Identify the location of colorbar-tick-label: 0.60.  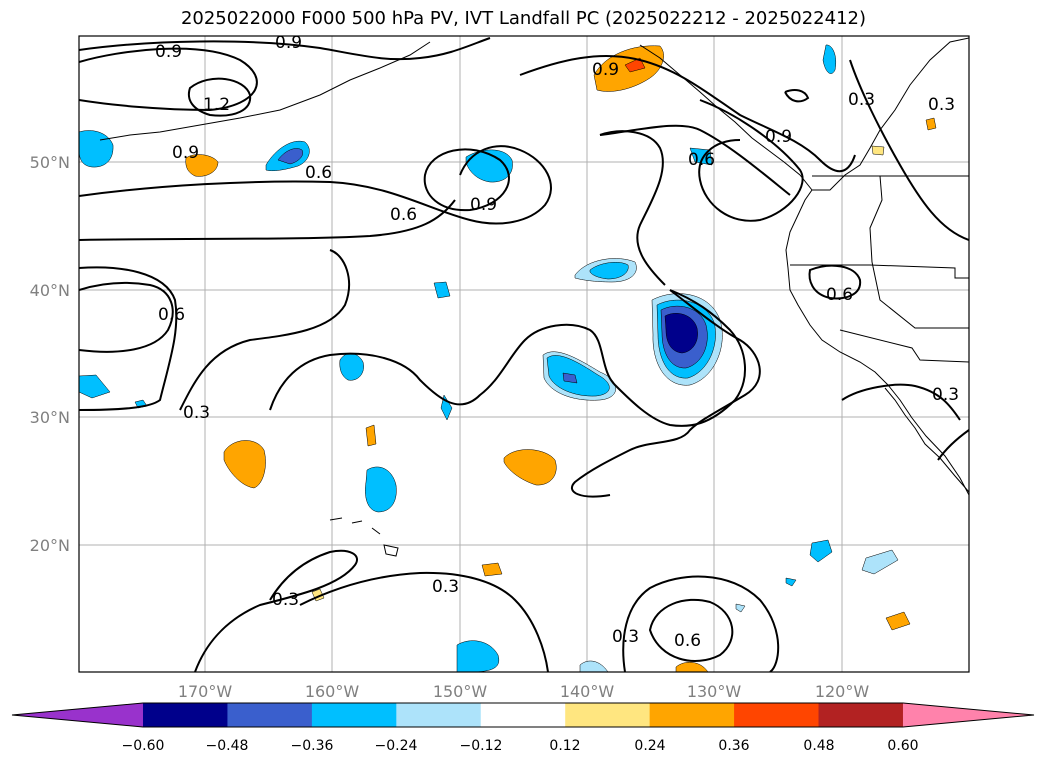
(902, 746).